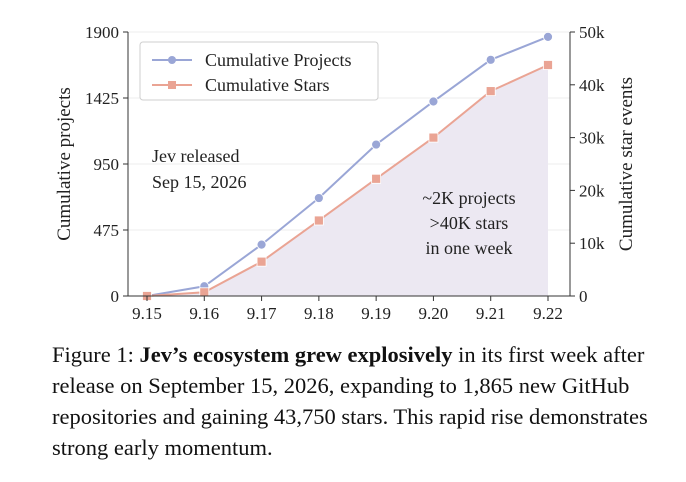 The height and width of the screenshot is (482, 686). I want to click on release-annotation-line1: Jev released, so click(195, 156).